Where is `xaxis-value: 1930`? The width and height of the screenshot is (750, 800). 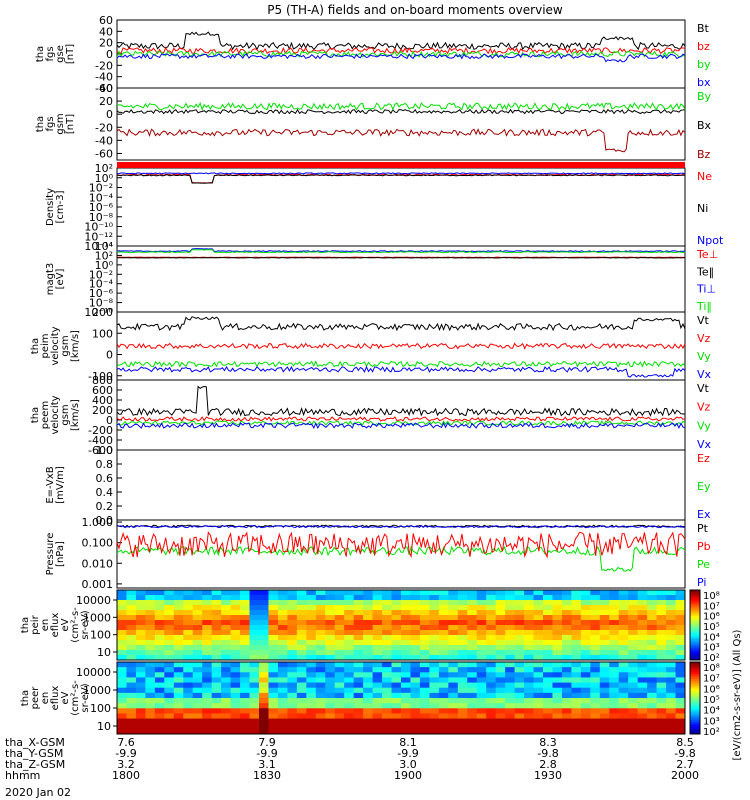 xaxis-value: 1930 is located at coordinates (548, 775).